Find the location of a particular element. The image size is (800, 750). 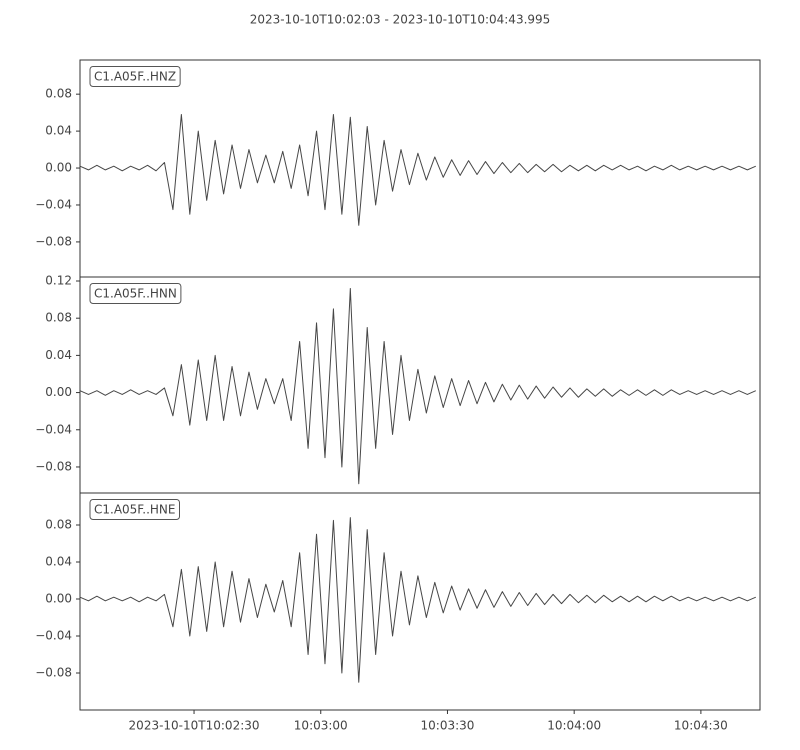

y-tick-label: 0.12 is located at coordinates (58, 280).